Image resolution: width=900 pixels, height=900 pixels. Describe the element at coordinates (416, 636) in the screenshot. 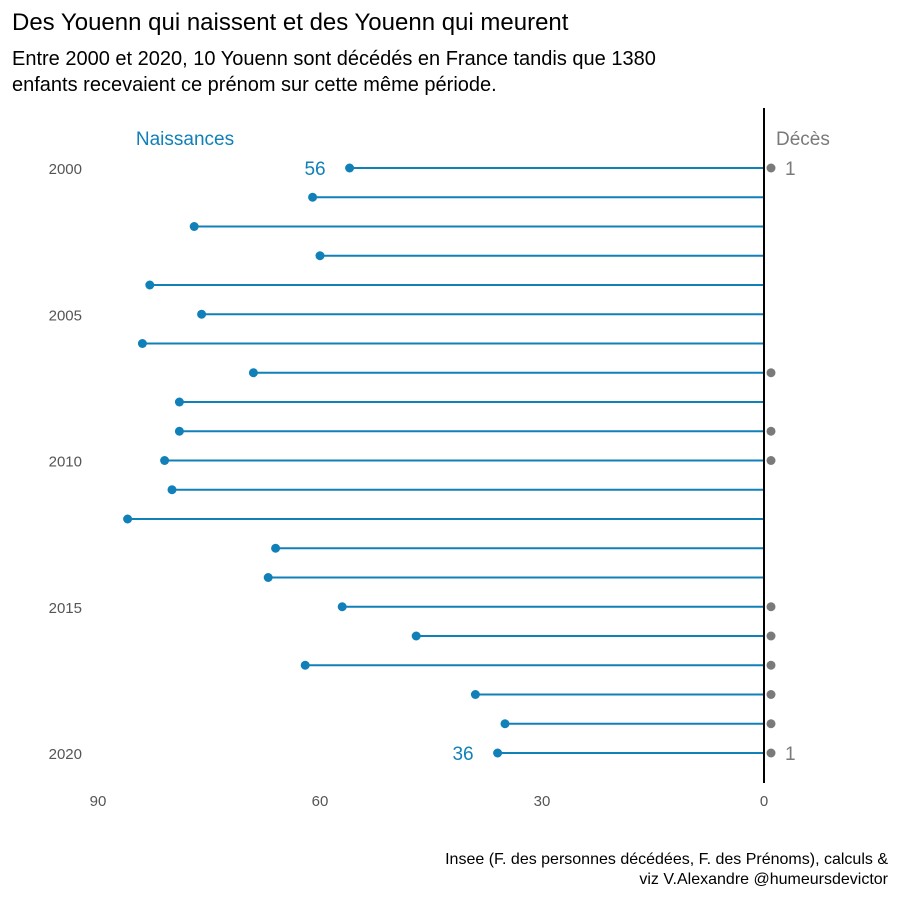

I see `births-point-2016` at that location.